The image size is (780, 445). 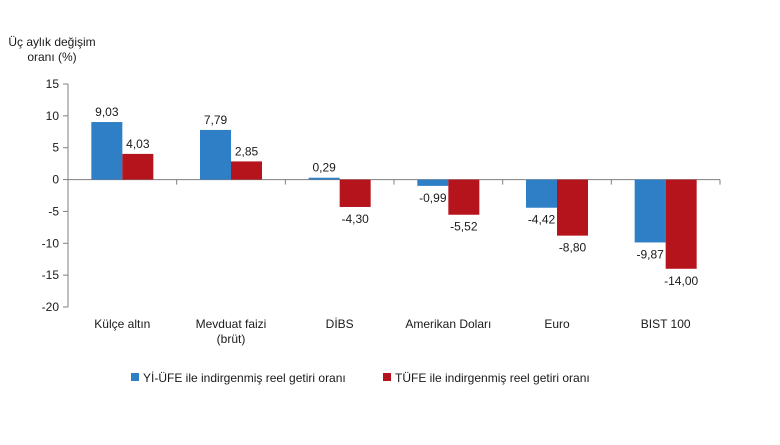 I want to click on data-label: -9,87, so click(x=650, y=254).